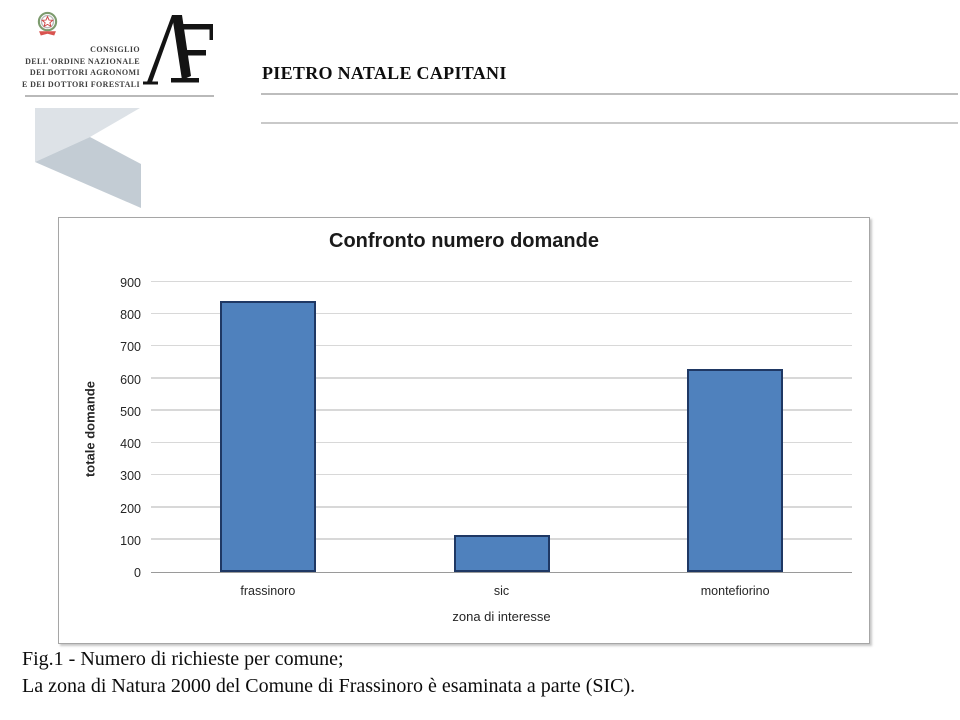 This screenshot has width=960, height=720. I want to click on x-tick-label: sic, so click(501, 591).